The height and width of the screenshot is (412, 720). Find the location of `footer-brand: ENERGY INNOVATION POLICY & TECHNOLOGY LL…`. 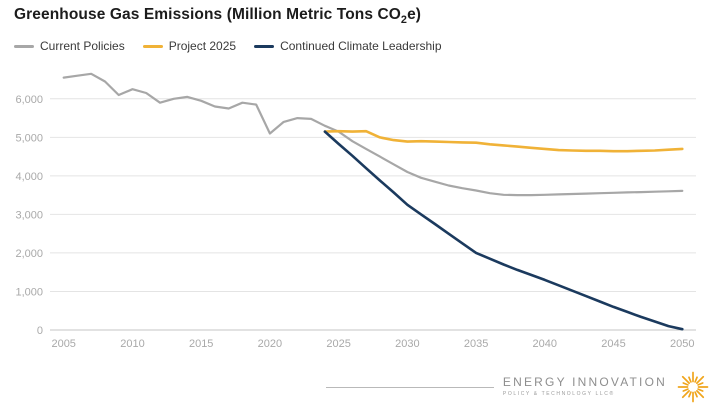

footer-brand: ENERGY INNOVATION POLICY & TECHNOLOGY LL… is located at coordinates (517, 387).